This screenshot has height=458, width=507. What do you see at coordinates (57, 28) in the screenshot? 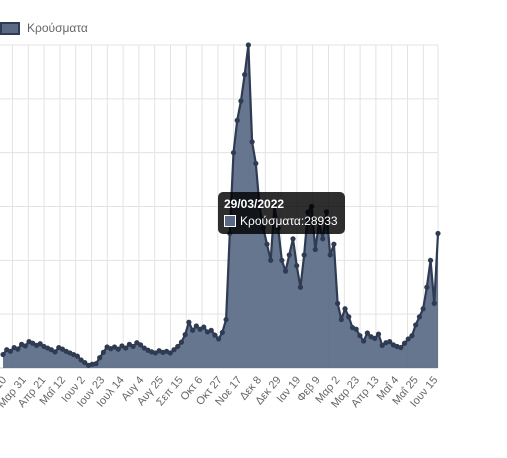
I see `legend-label: Κρούσματα` at bounding box center [57, 28].